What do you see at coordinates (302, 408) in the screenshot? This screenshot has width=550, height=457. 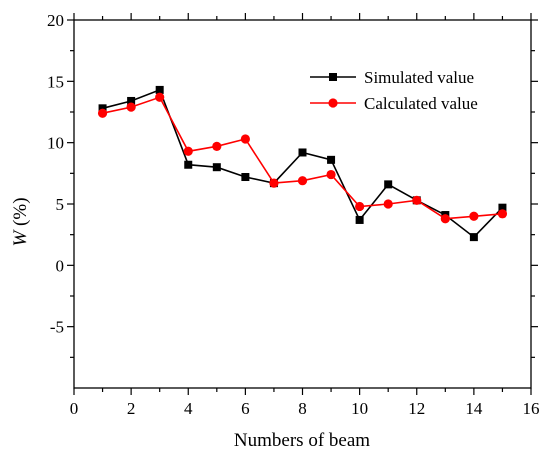 I see `x-tick-label: 8` at bounding box center [302, 408].